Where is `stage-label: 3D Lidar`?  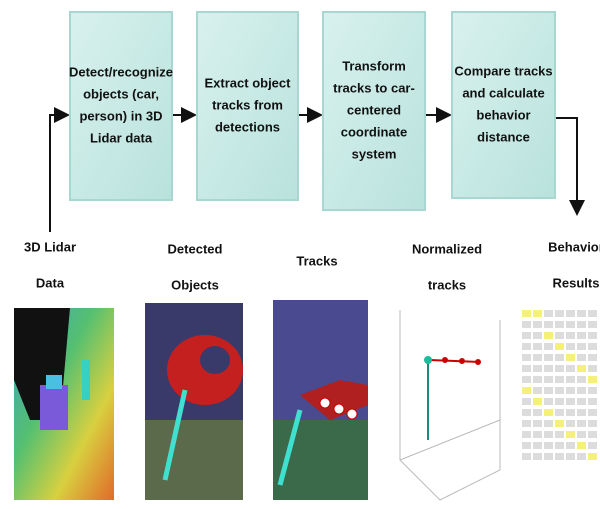
stage-label: 3D Lidar is located at coordinates (50, 246).